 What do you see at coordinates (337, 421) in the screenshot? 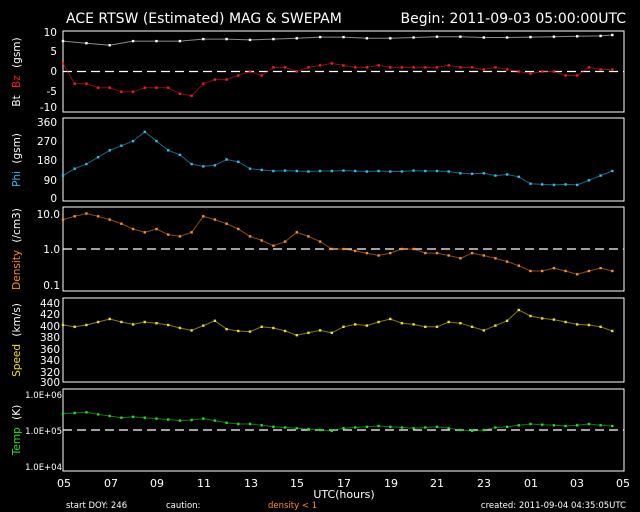
I see `temp-trace-line` at bounding box center [337, 421].